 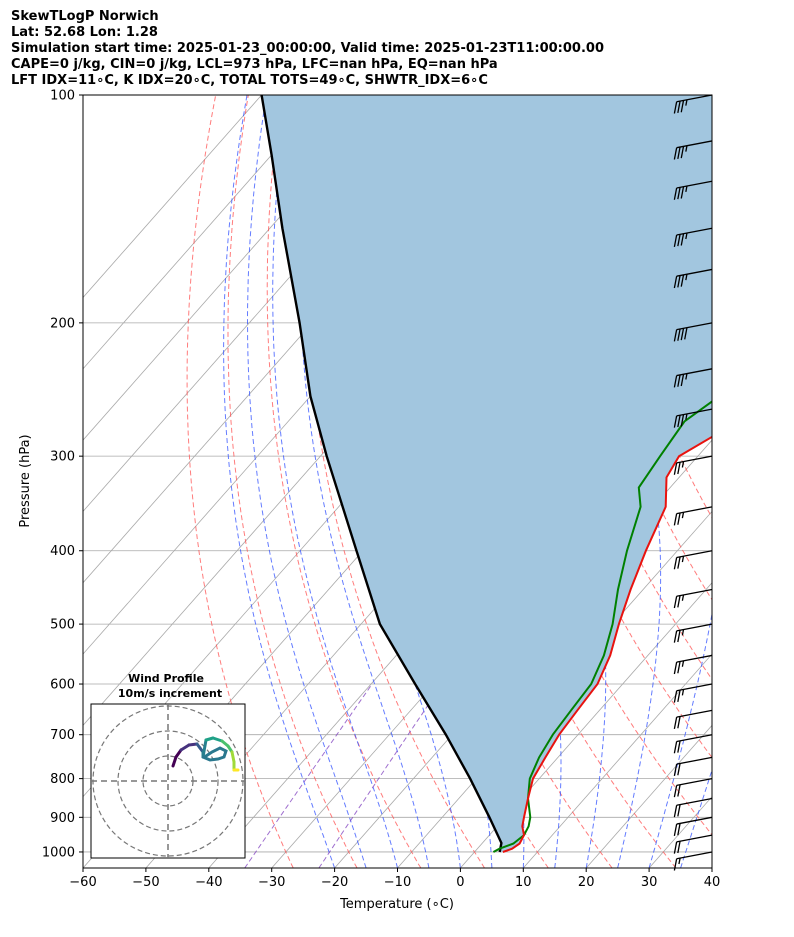 I want to click on y-tick-label: 700, so click(x=62, y=735).